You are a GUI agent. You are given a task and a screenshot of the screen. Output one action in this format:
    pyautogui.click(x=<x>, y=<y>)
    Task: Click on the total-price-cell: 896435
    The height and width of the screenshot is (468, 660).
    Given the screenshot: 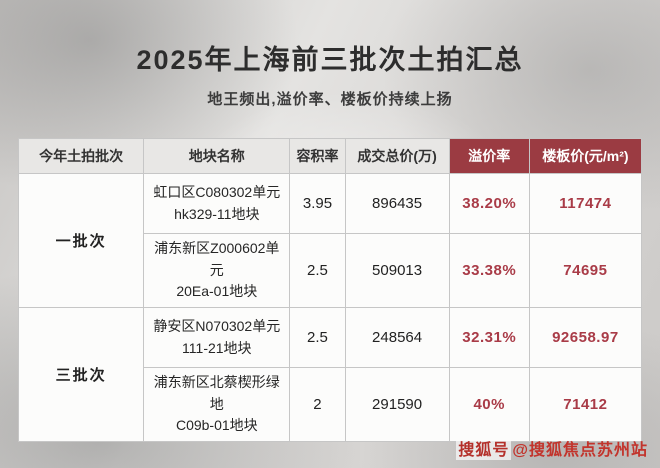 What is the action you would take?
    pyautogui.click(x=397, y=203)
    